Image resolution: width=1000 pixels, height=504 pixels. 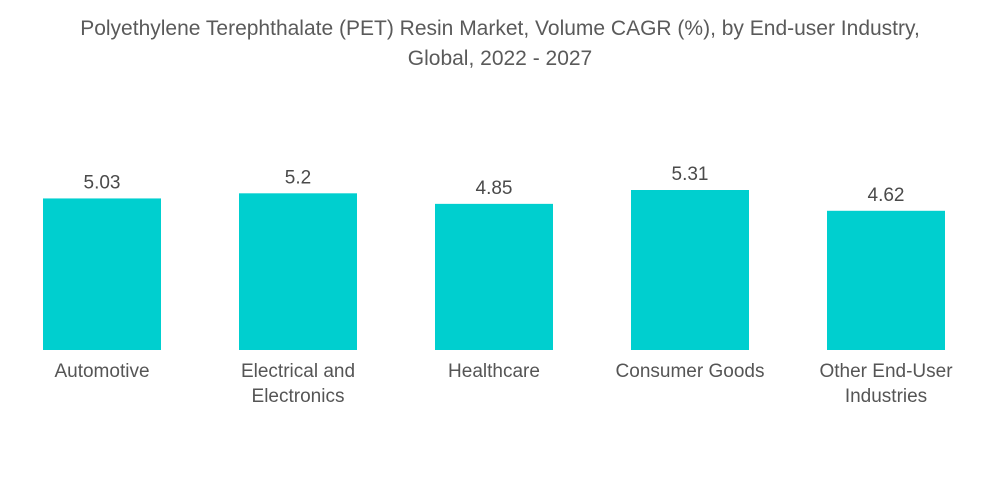 I want to click on value-label-3: 4.85, so click(x=494, y=188).